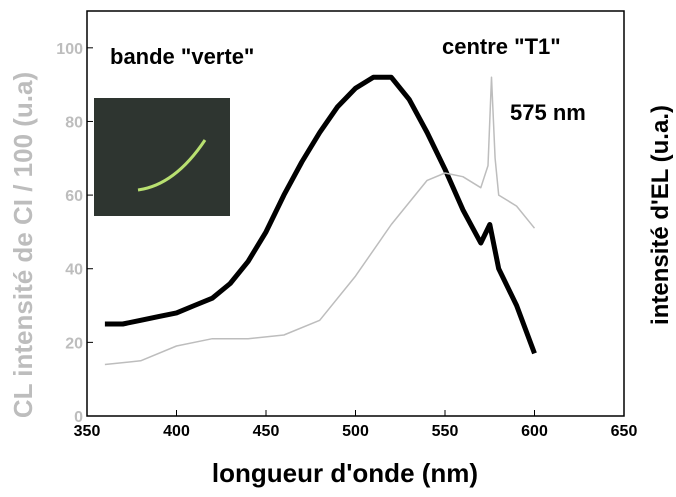 Image resolution: width=676 pixels, height=497 pixels. Describe the element at coordinates (501, 46) in the screenshot. I see `annotation: centre "T1"` at that location.